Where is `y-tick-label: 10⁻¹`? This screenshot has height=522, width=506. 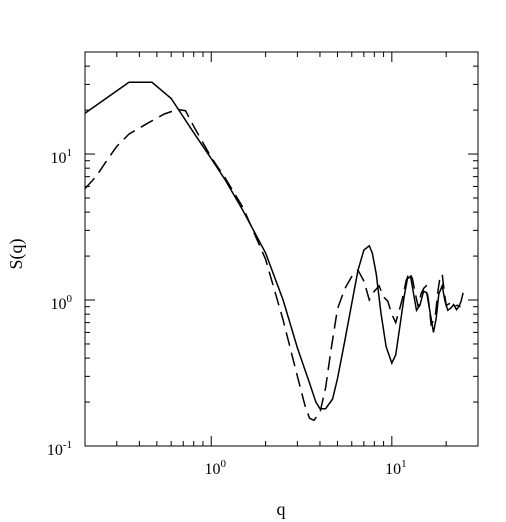 y-tick-label: 10⁻¹ is located at coordinates (59, 449).